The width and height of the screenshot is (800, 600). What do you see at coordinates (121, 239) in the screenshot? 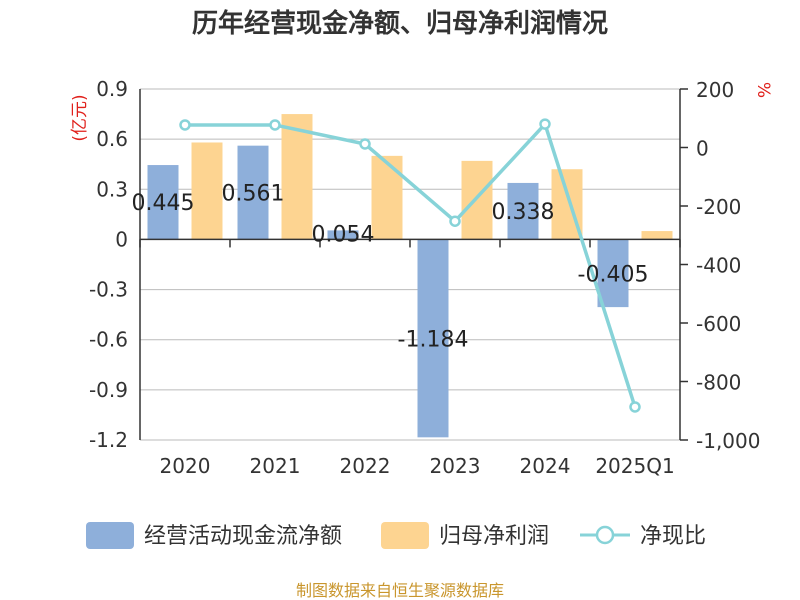
I see `left-tick-label: 0` at bounding box center [121, 239].